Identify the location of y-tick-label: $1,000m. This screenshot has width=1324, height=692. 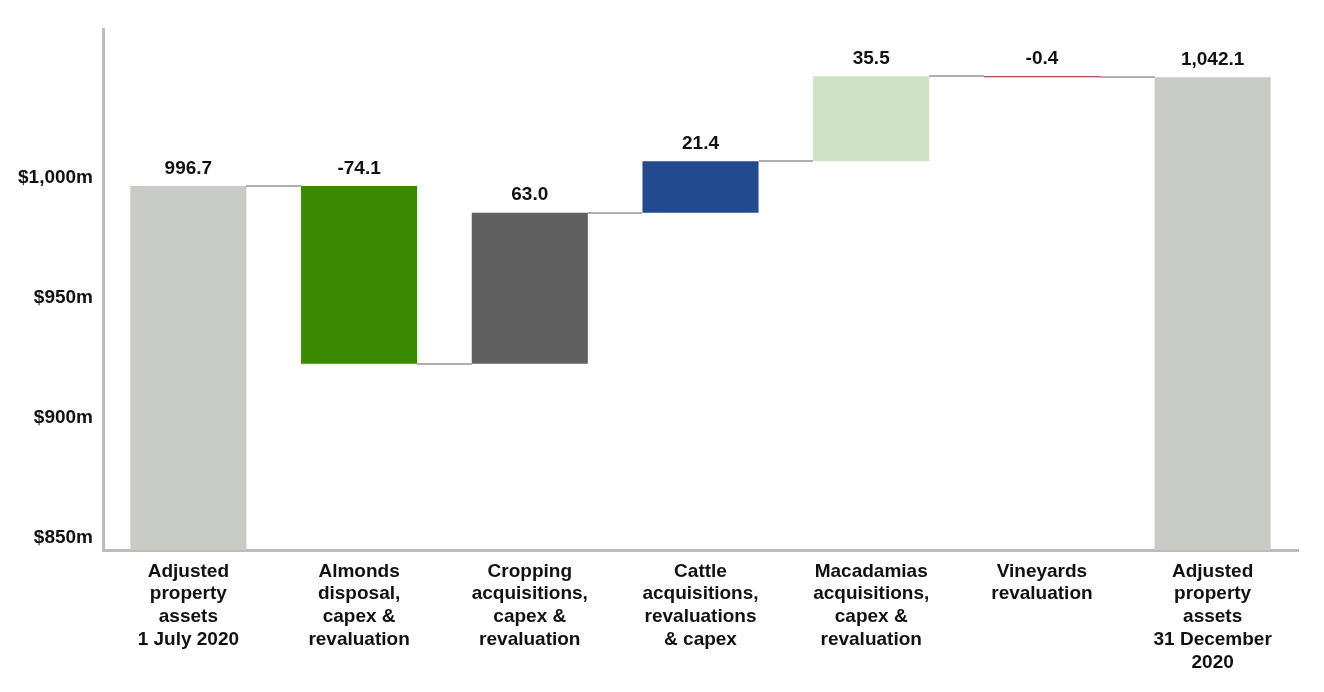
(55, 177).